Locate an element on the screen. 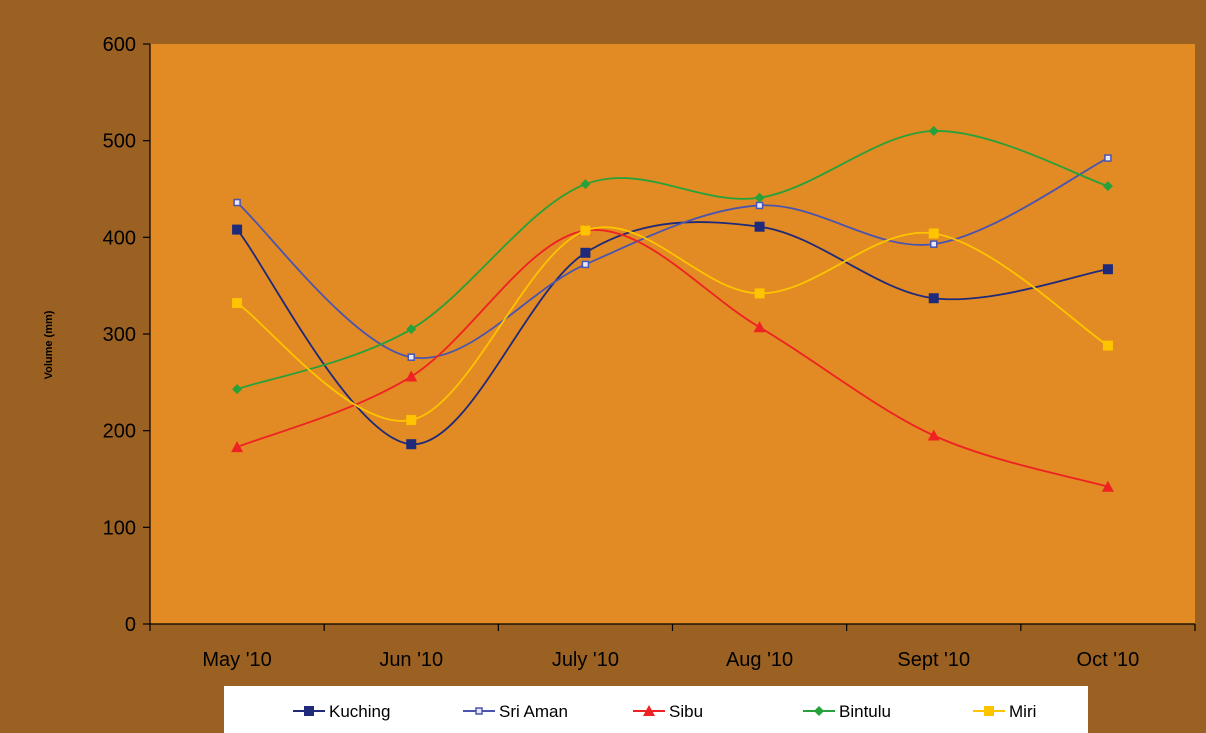 Image resolution: width=1206 pixels, height=733 pixels. y-tick-label: 200 is located at coordinates (119, 432).